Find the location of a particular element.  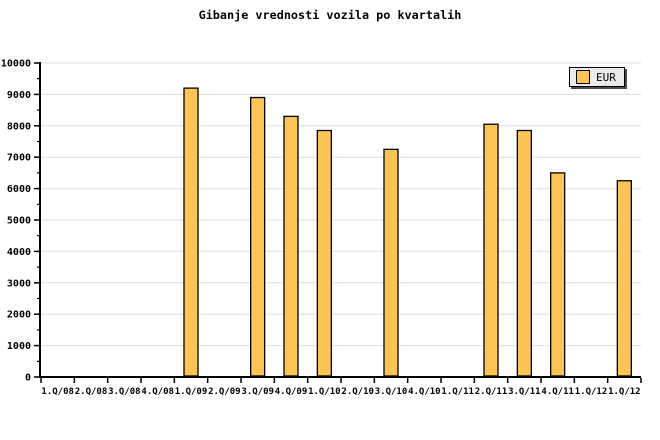

x-tick-label: 4.Q/11 is located at coordinates (557, 392).